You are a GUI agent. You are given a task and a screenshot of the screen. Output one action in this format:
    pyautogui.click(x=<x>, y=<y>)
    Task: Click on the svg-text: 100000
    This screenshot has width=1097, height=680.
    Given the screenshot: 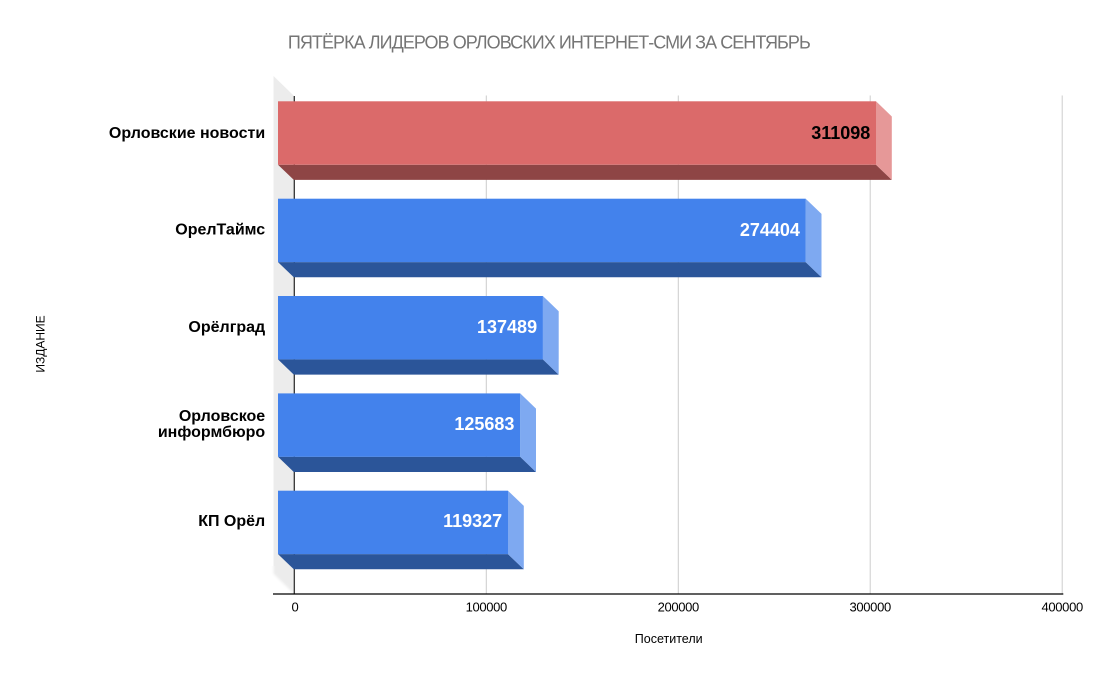 What is the action you would take?
    pyautogui.click(x=486, y=607)
    